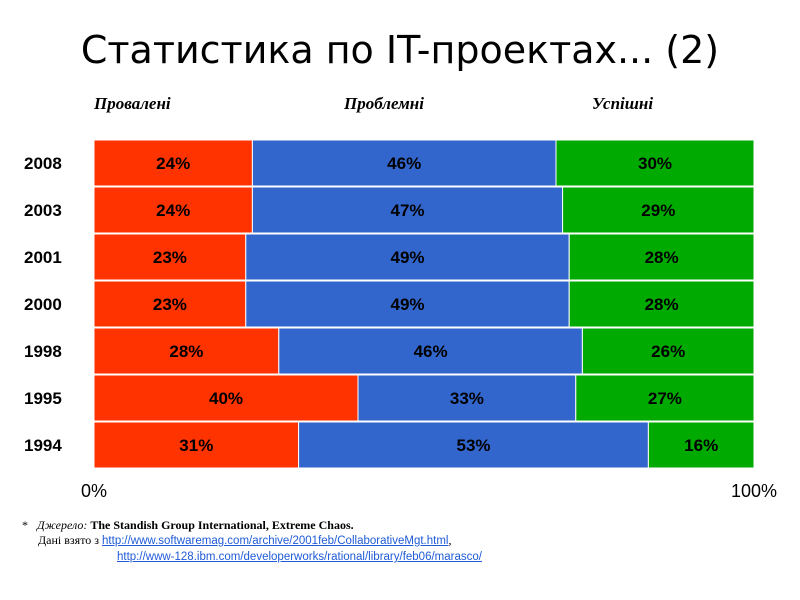  I want to click on bar-successful-1998, so click(668, 351).